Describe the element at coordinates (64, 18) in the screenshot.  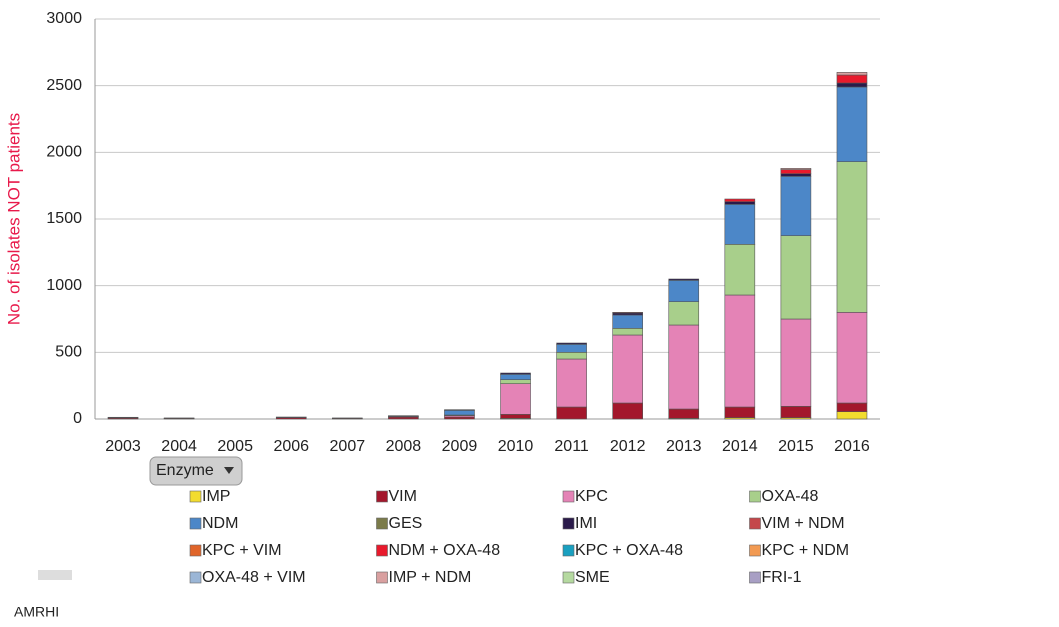
I see `y-tick-label: 3000` at that location.